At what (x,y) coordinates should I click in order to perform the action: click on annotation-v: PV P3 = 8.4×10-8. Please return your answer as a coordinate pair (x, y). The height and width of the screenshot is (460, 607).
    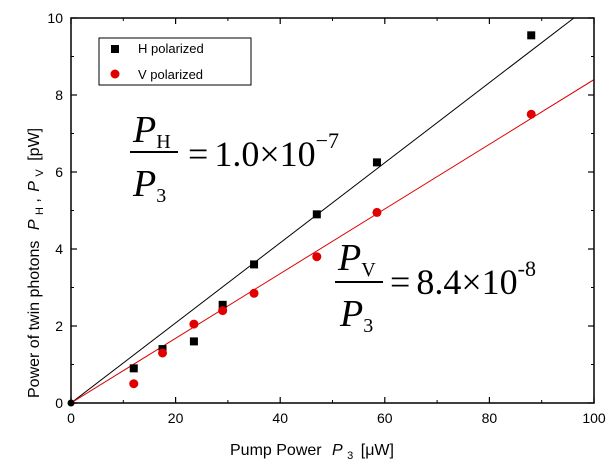
    Looking at the image, I should click on (435, 287).